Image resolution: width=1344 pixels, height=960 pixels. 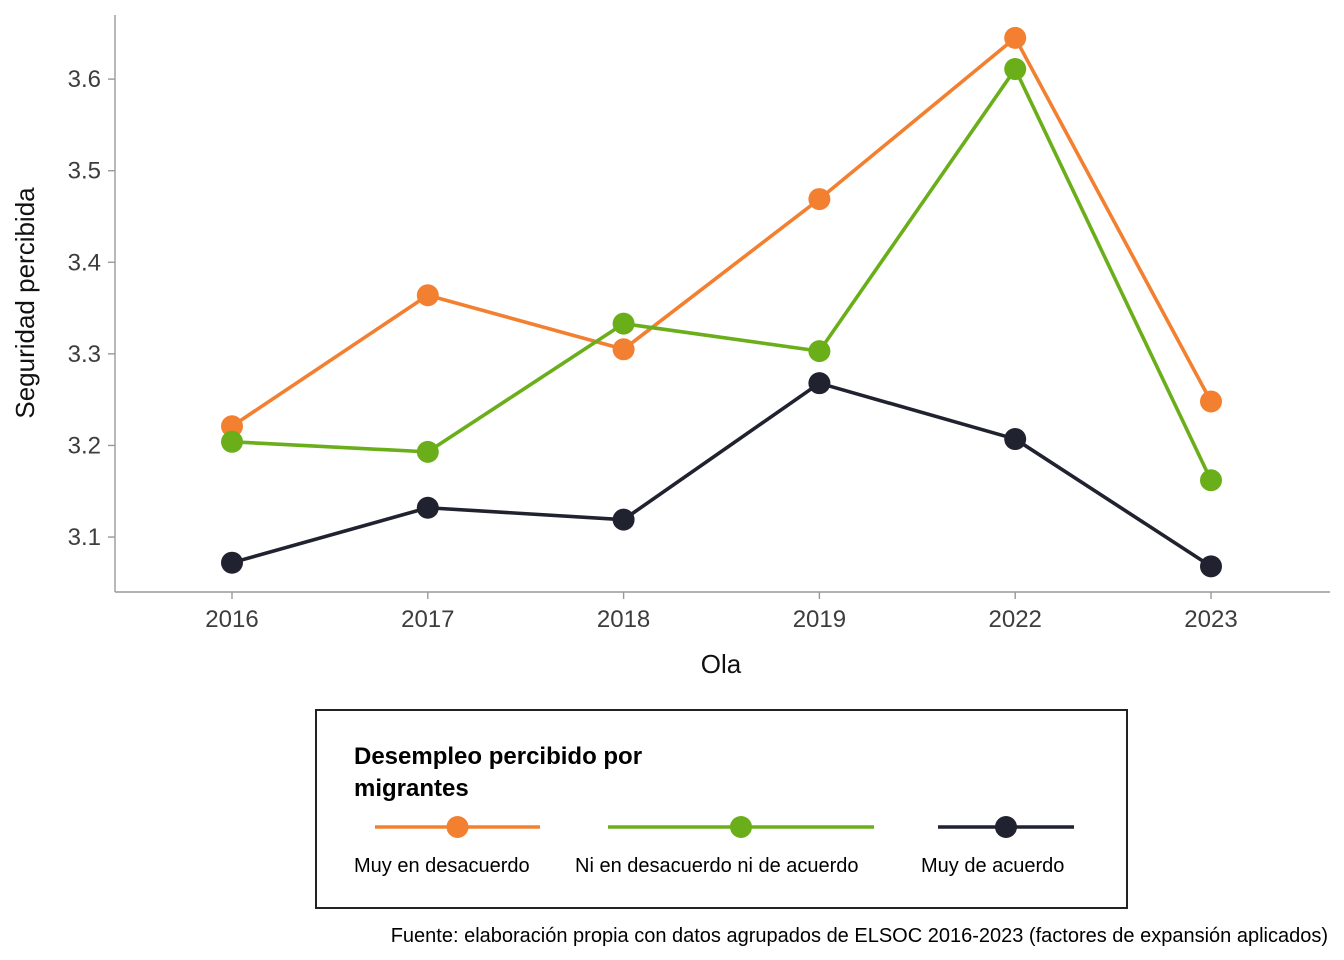 What do you see at coordinates (992, 866) in the screenshot?
I see `legend-label: Muy de acuerdo` at bounding box center [992, 866].